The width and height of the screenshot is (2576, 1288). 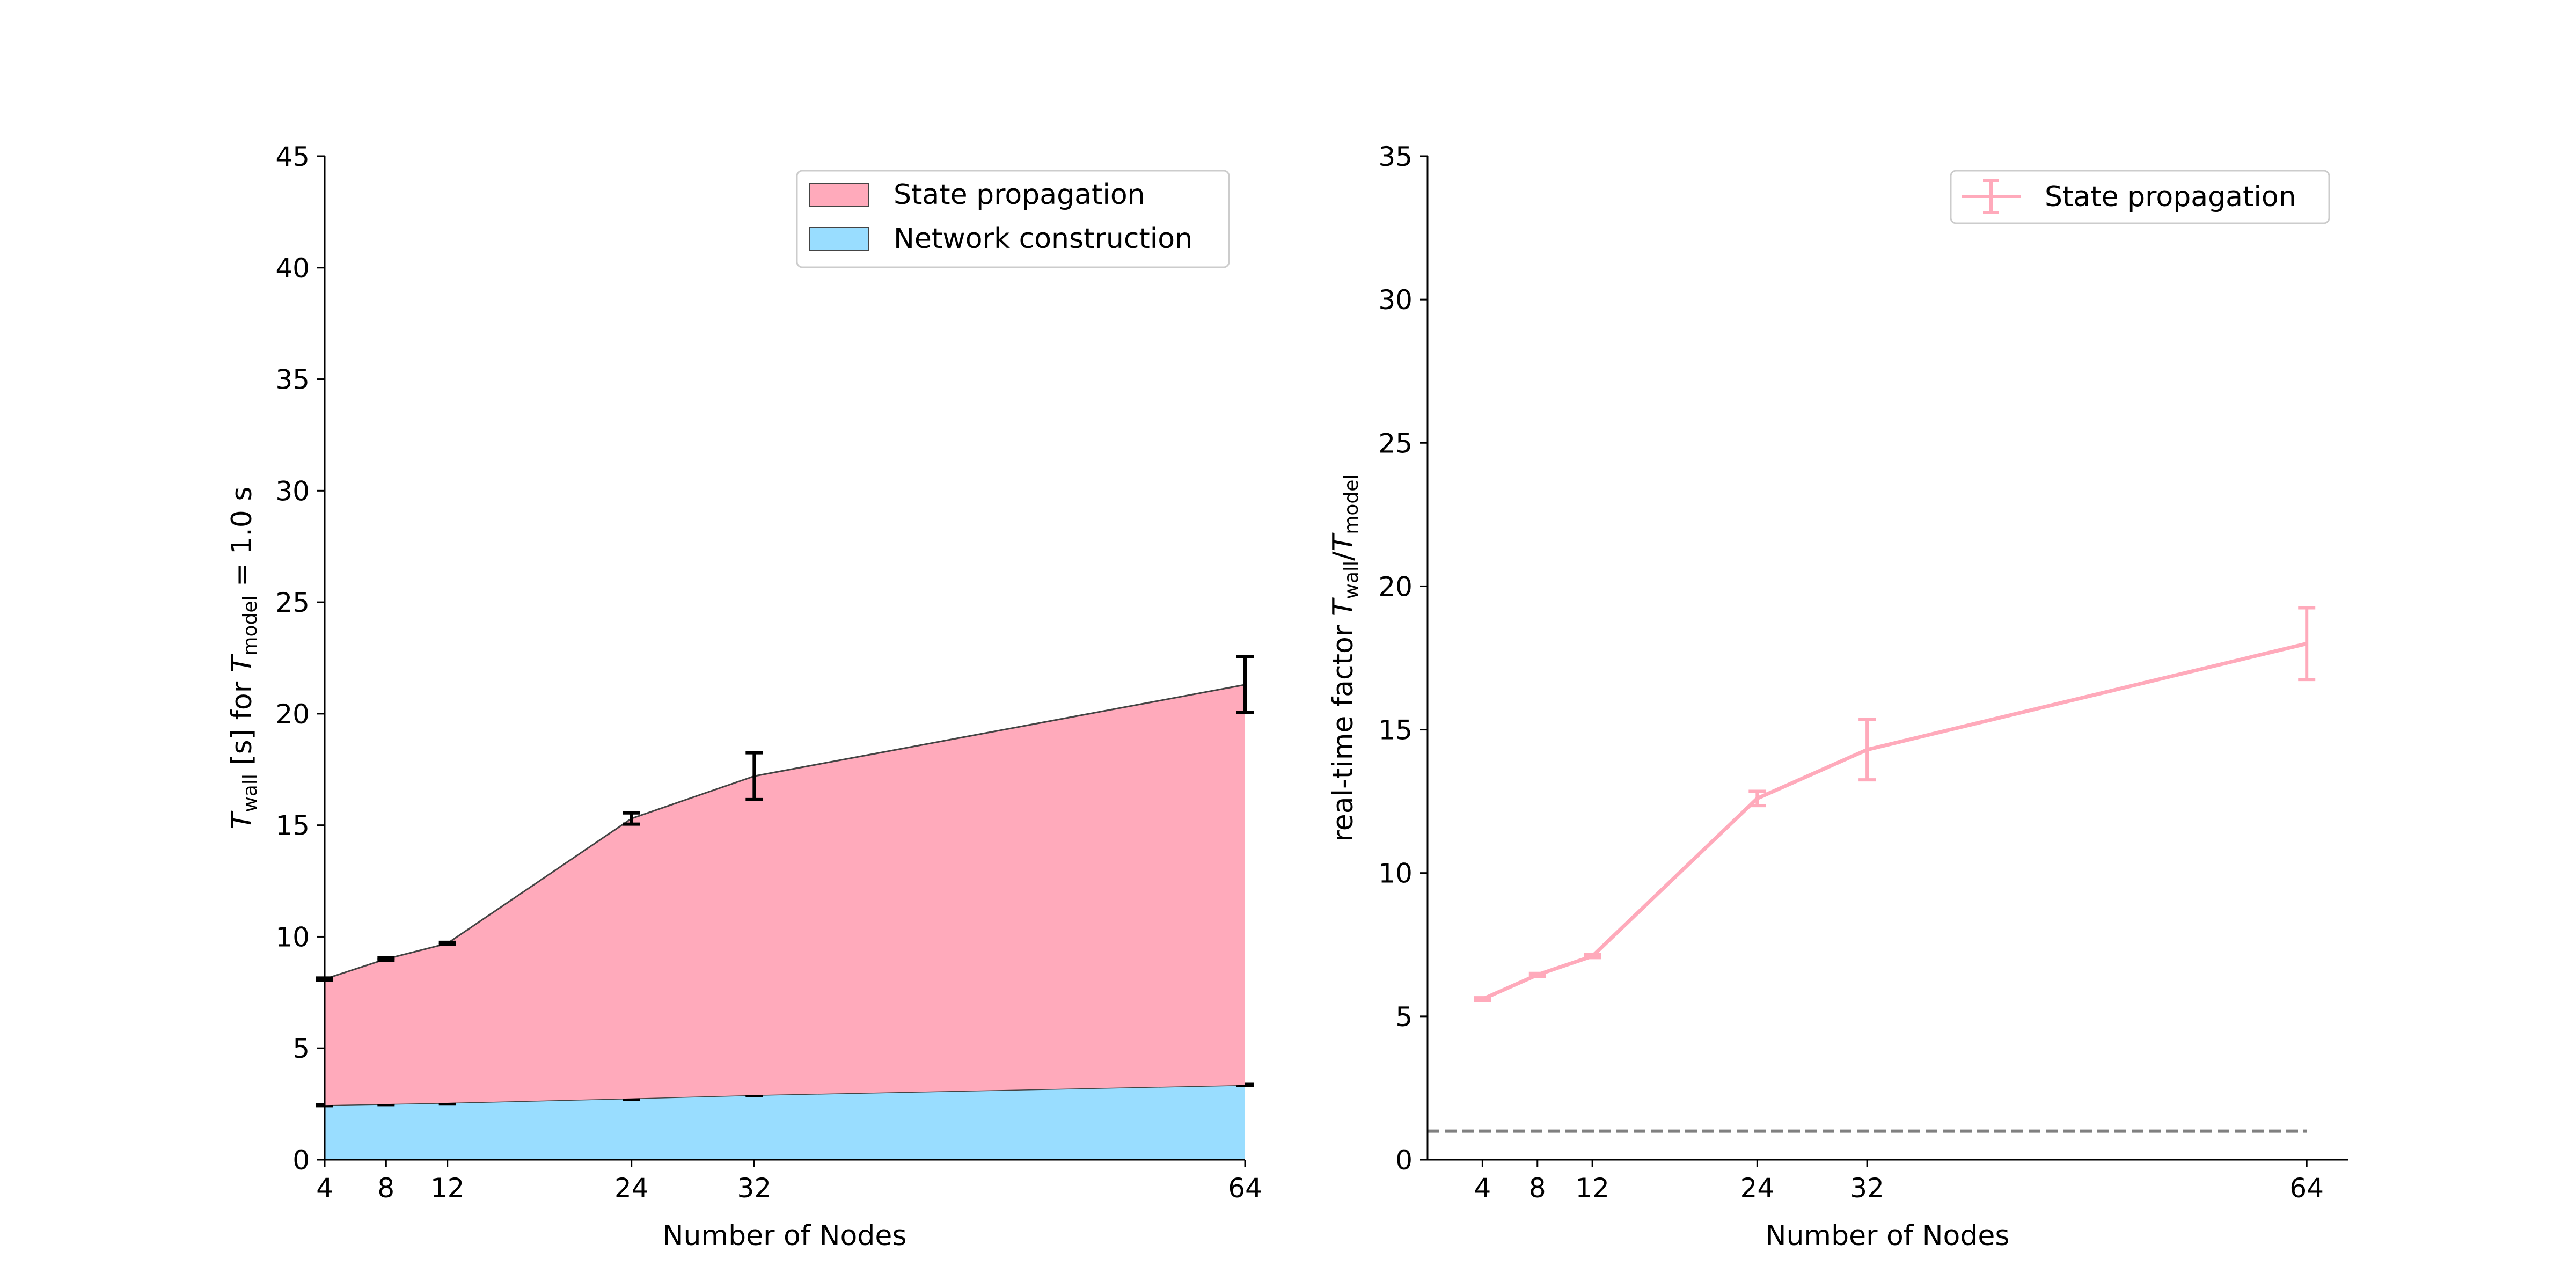 I want to click on area-state-propagation, so click(x=785, y=895).